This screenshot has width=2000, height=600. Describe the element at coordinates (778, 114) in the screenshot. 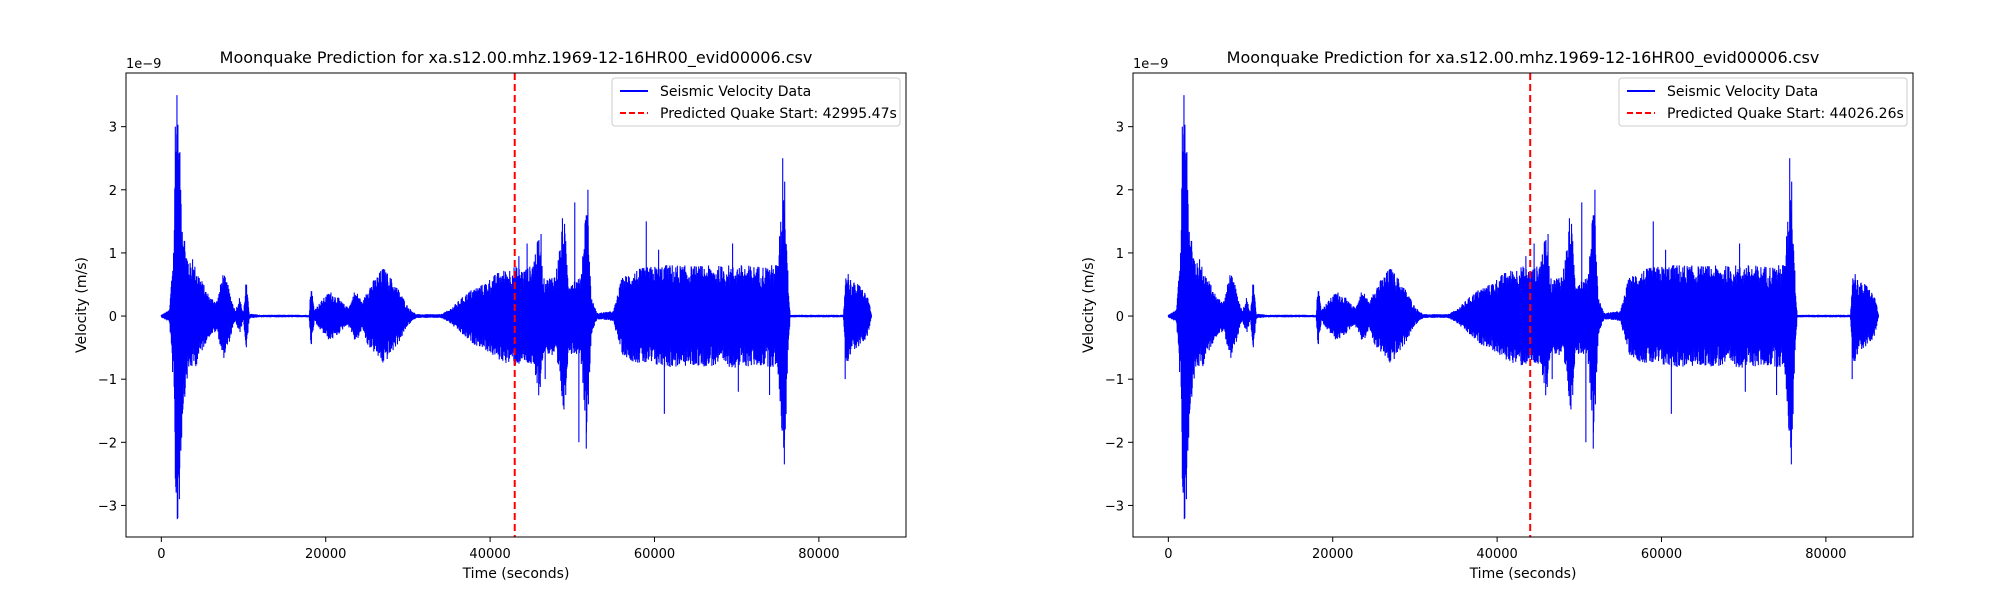

I see `legend-label-predicted: Predicted Quake Start: 42995.47s` at that location.